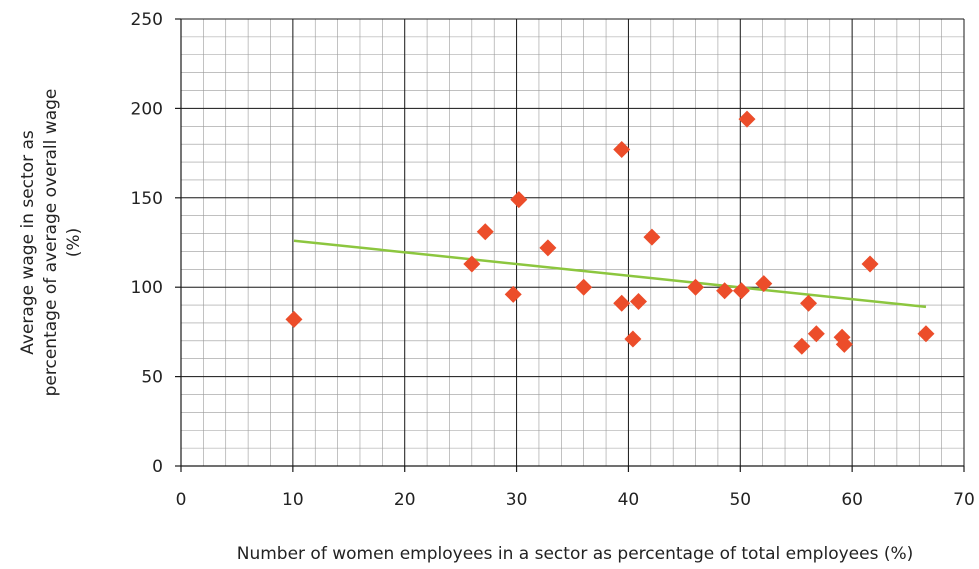  What do you see at coordinates (181, 500) in the screenshot?
I see `x-tick-label: 0` at bounding box center [181, 500].